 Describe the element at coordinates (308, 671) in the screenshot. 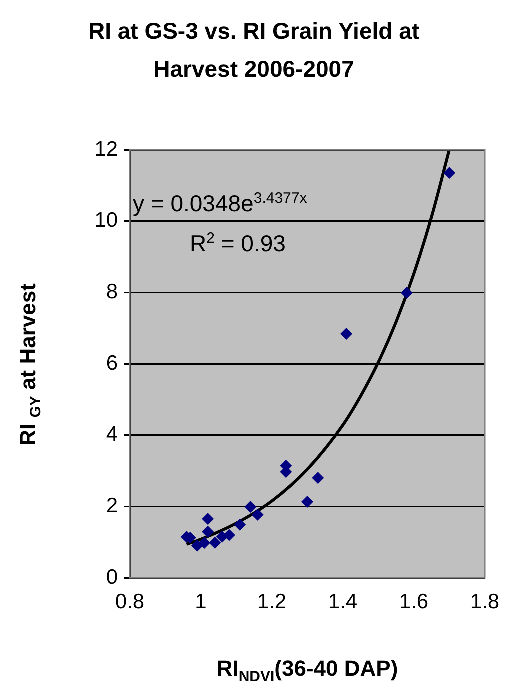

I see `x-axis-title: RI$_{NDVI}$(36-40 DAP)` at that location.